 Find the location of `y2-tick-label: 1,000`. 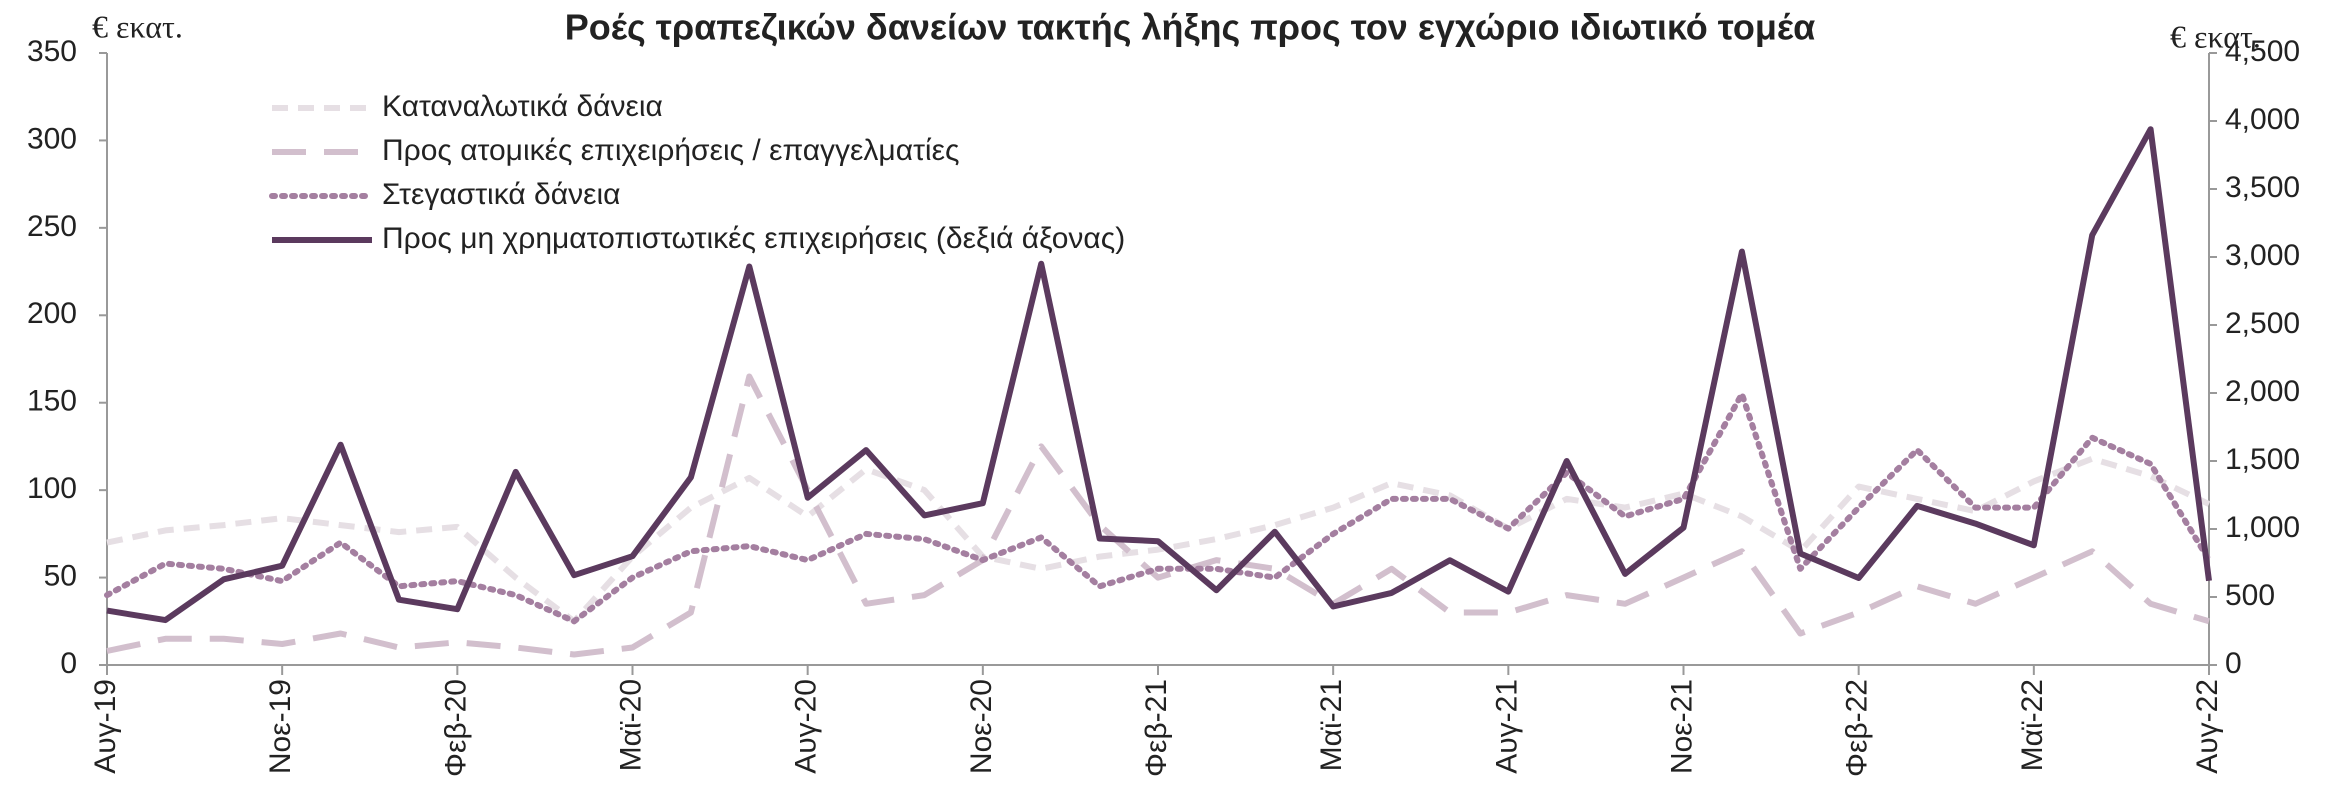

y2-tick-label: 1,000 is located at coordinates (2262, 527).